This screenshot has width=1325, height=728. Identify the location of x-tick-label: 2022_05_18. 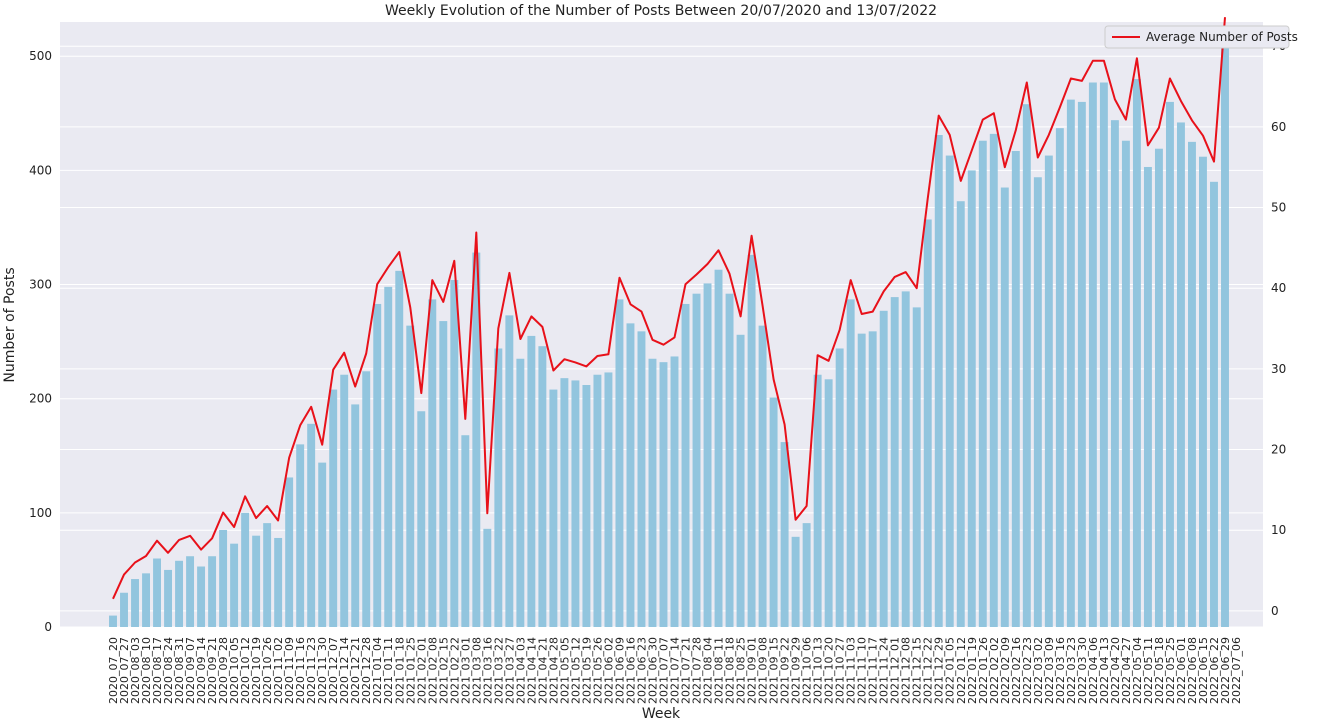
(1159, 670).